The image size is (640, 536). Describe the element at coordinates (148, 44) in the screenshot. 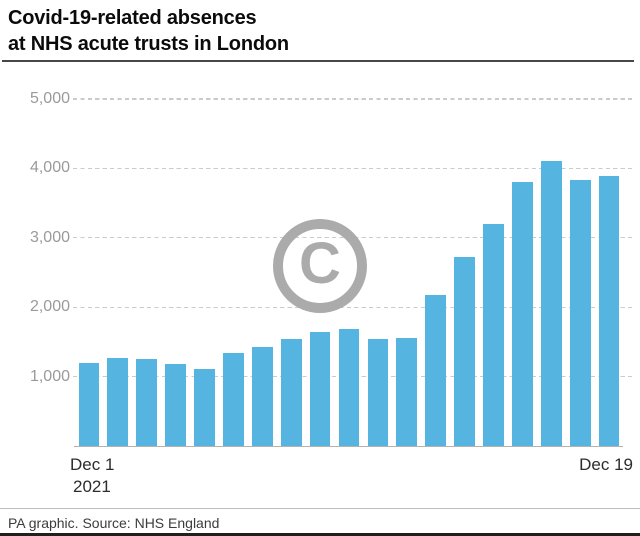

I see `chart-title-line2: at NHS acute trusts in London` at that location.